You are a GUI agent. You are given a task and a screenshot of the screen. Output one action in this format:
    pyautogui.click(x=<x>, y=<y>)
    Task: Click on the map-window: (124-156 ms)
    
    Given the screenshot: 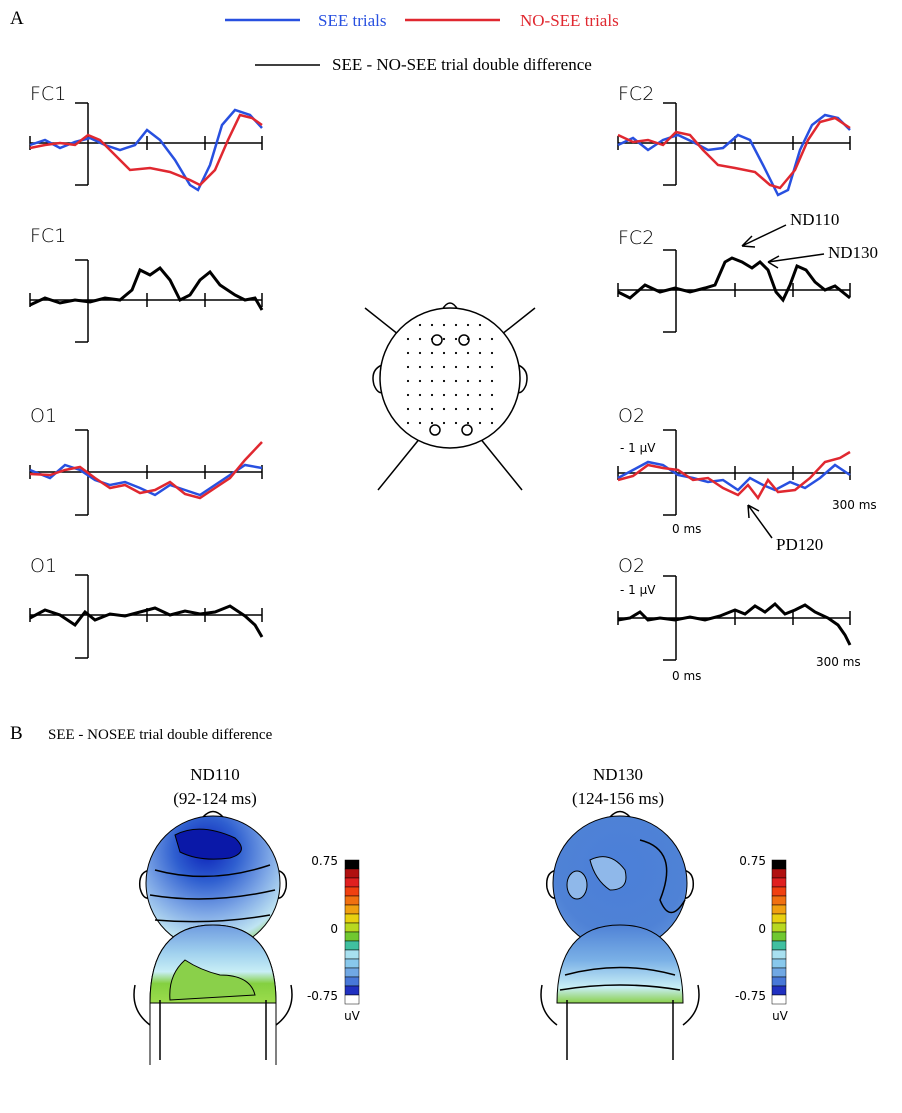 What is the action you would take?
    pyautogui.click(x=618, y=798)
    